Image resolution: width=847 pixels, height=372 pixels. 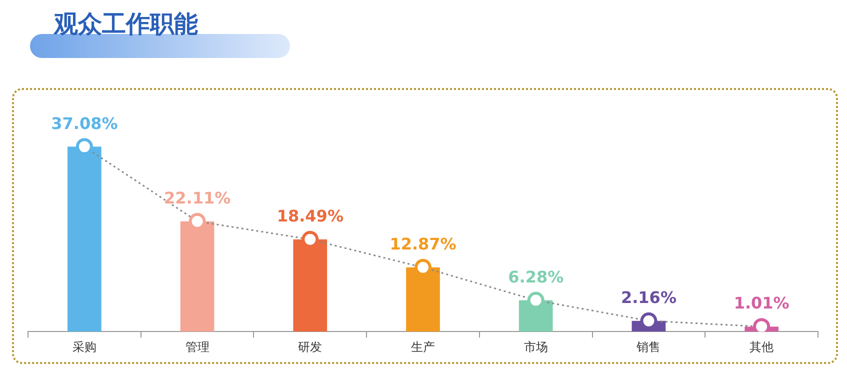 I want to click on chart-title: 观众工作职能, so click(x=126, y=24).